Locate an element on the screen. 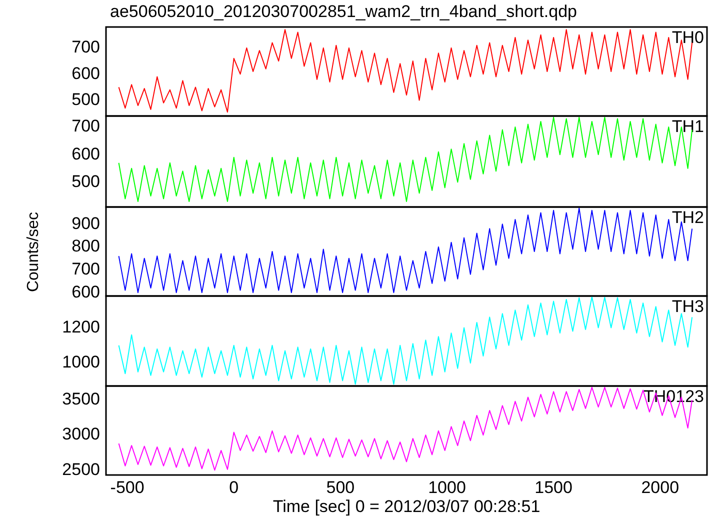  x-tick-label: -500 is located at coordinates (127, 487).